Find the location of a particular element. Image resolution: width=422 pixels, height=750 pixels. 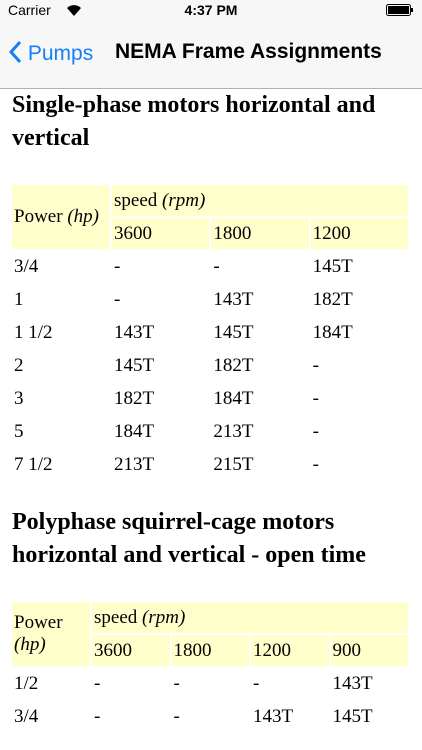

nav-title: NEMA Frame Assignments is located at coordinates (248, 51).